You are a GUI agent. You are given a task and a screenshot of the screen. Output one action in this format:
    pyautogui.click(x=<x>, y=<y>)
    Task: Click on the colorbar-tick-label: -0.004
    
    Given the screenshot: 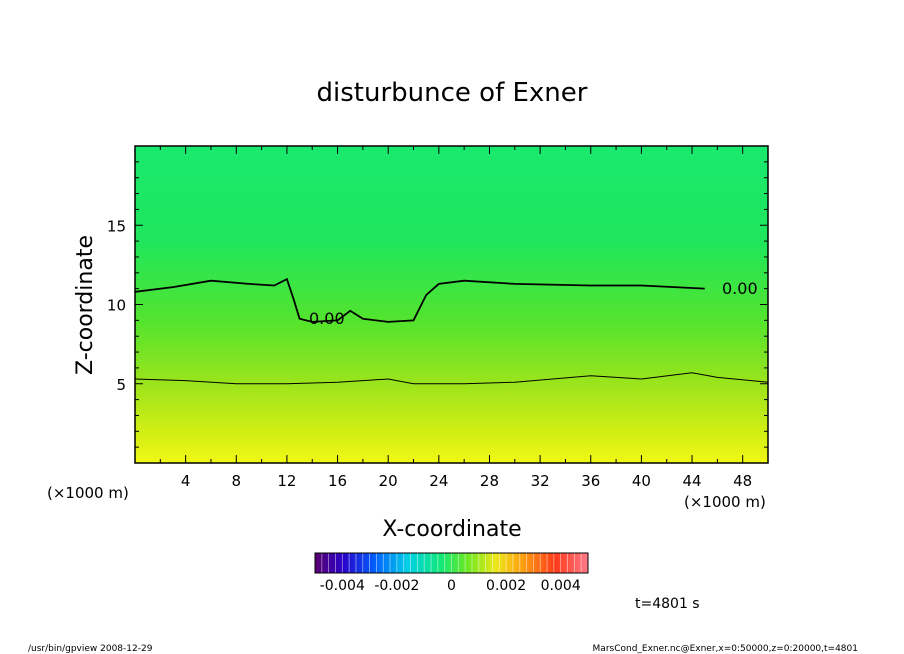 What is the action you would take?
    pyautogui.click(x=342, y=586)
    